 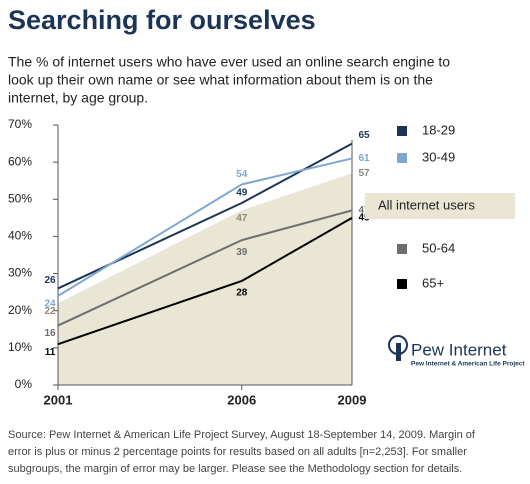 I want to click on y-tick-label: 60%, so click(x=20, y=161).